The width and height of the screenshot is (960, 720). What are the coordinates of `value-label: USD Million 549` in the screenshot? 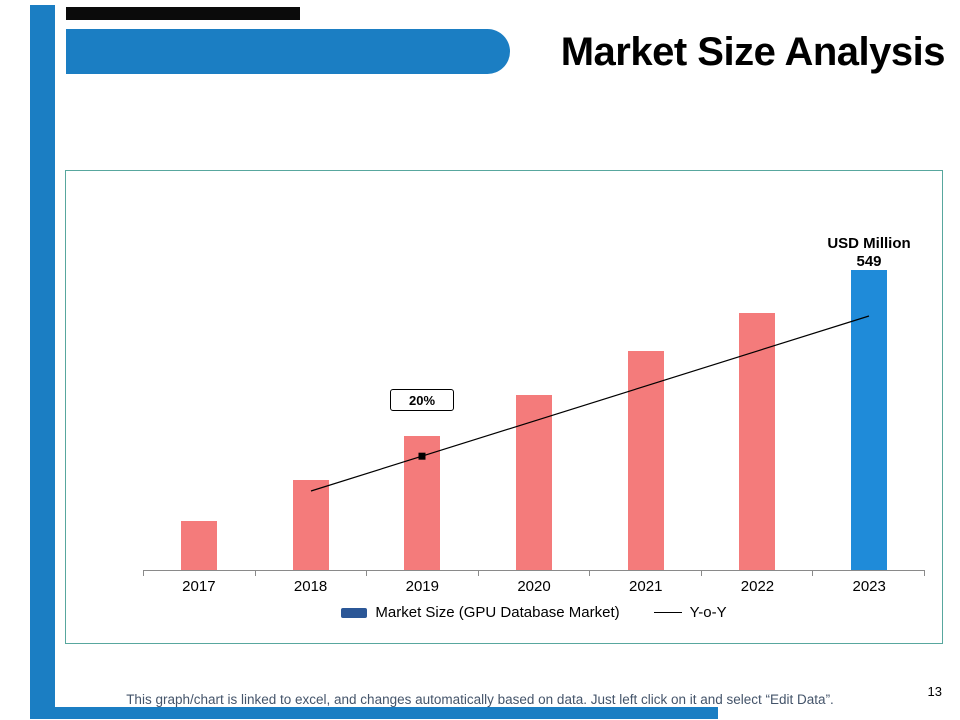 It's located at (869, 253).